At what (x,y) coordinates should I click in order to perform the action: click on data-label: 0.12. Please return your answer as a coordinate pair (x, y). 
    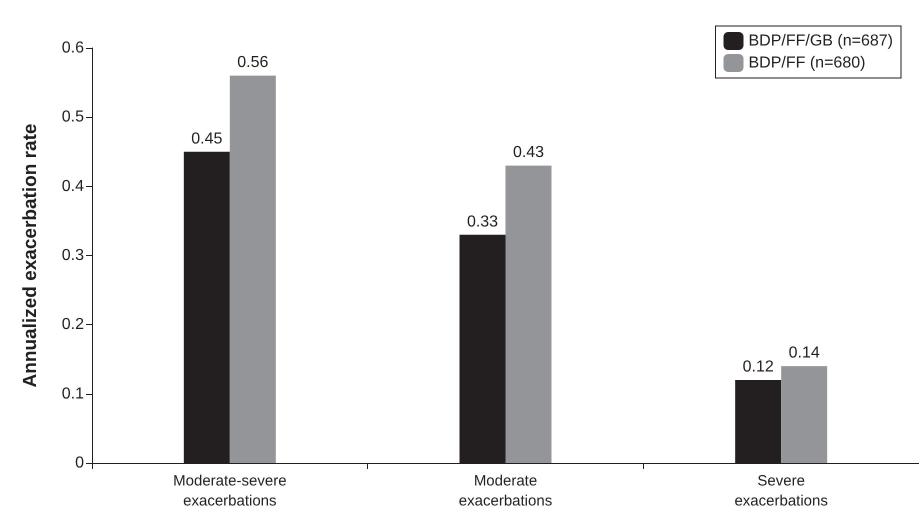
    Looking at the image, I should click on (758, 367).